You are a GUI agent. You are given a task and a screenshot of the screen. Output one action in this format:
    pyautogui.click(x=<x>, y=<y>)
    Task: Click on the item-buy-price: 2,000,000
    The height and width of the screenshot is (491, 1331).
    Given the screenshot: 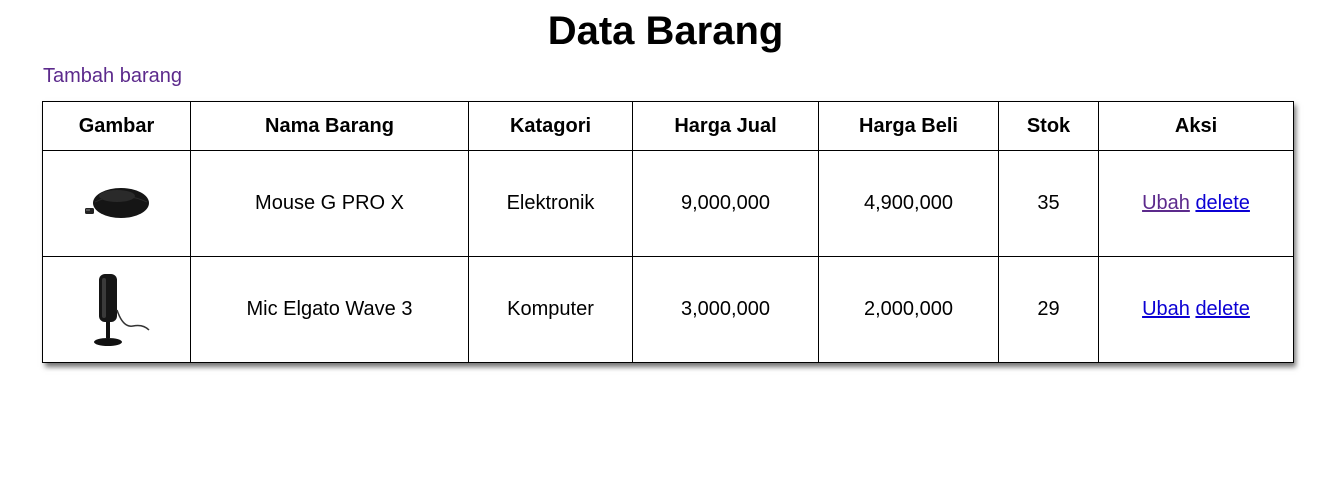 What is the action you would take?
    pyautogui.click(x=908, y=309)
    